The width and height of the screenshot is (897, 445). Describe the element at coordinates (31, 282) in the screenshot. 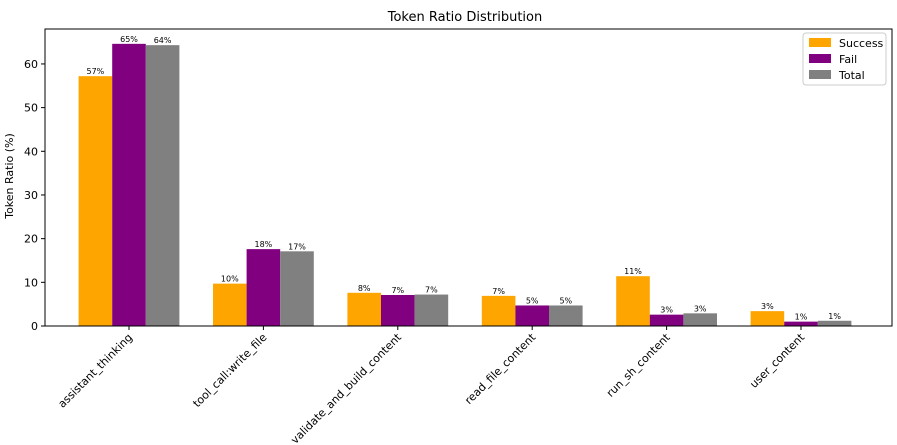

I see `y-tick-label: 10` at that location.